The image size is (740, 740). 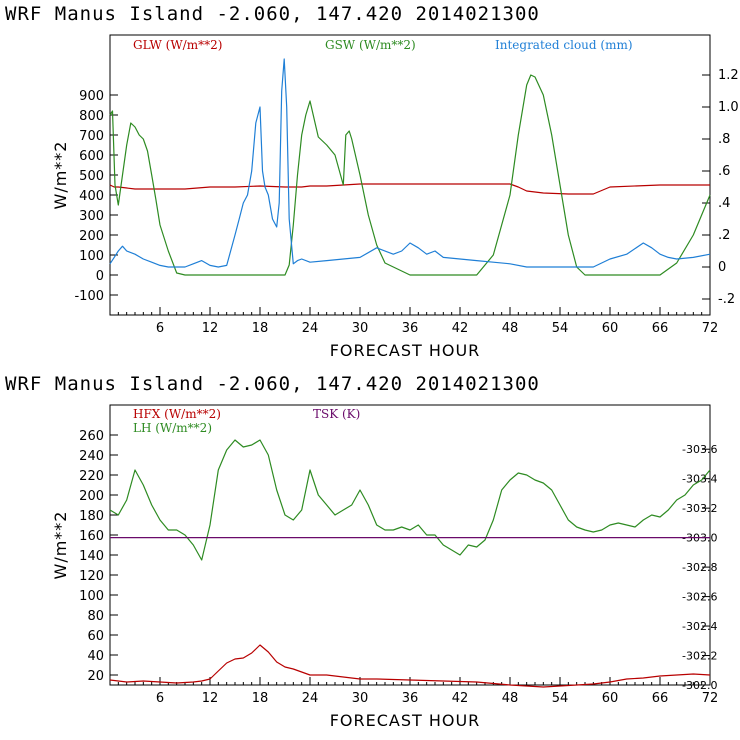 What do you see at coordinates (91, 576) in the screenshot?
I see `chart-2-ytick-label: 120` at bounding box center [91, 576].